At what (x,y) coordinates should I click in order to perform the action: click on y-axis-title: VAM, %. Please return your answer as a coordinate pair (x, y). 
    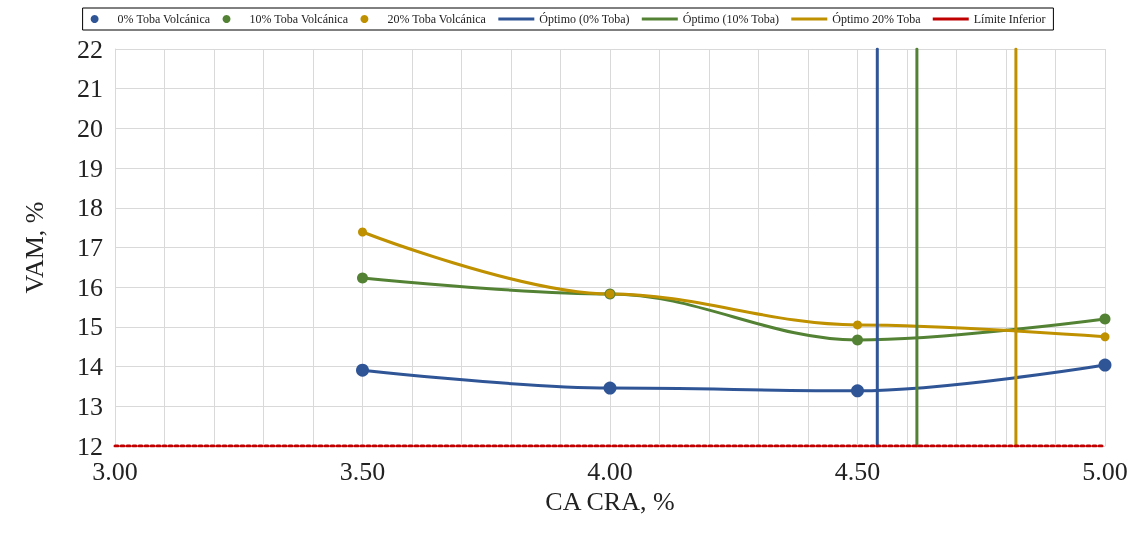
    Looking at the image, I should click on (34, 247).